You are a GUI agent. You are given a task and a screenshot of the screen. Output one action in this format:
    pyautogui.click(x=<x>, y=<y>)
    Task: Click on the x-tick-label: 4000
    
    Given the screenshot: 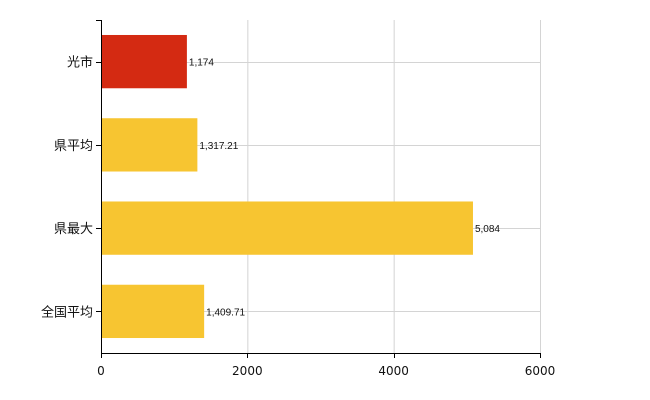 What is the action you would take?
    pyautogui.click(x=393, y=371)
    